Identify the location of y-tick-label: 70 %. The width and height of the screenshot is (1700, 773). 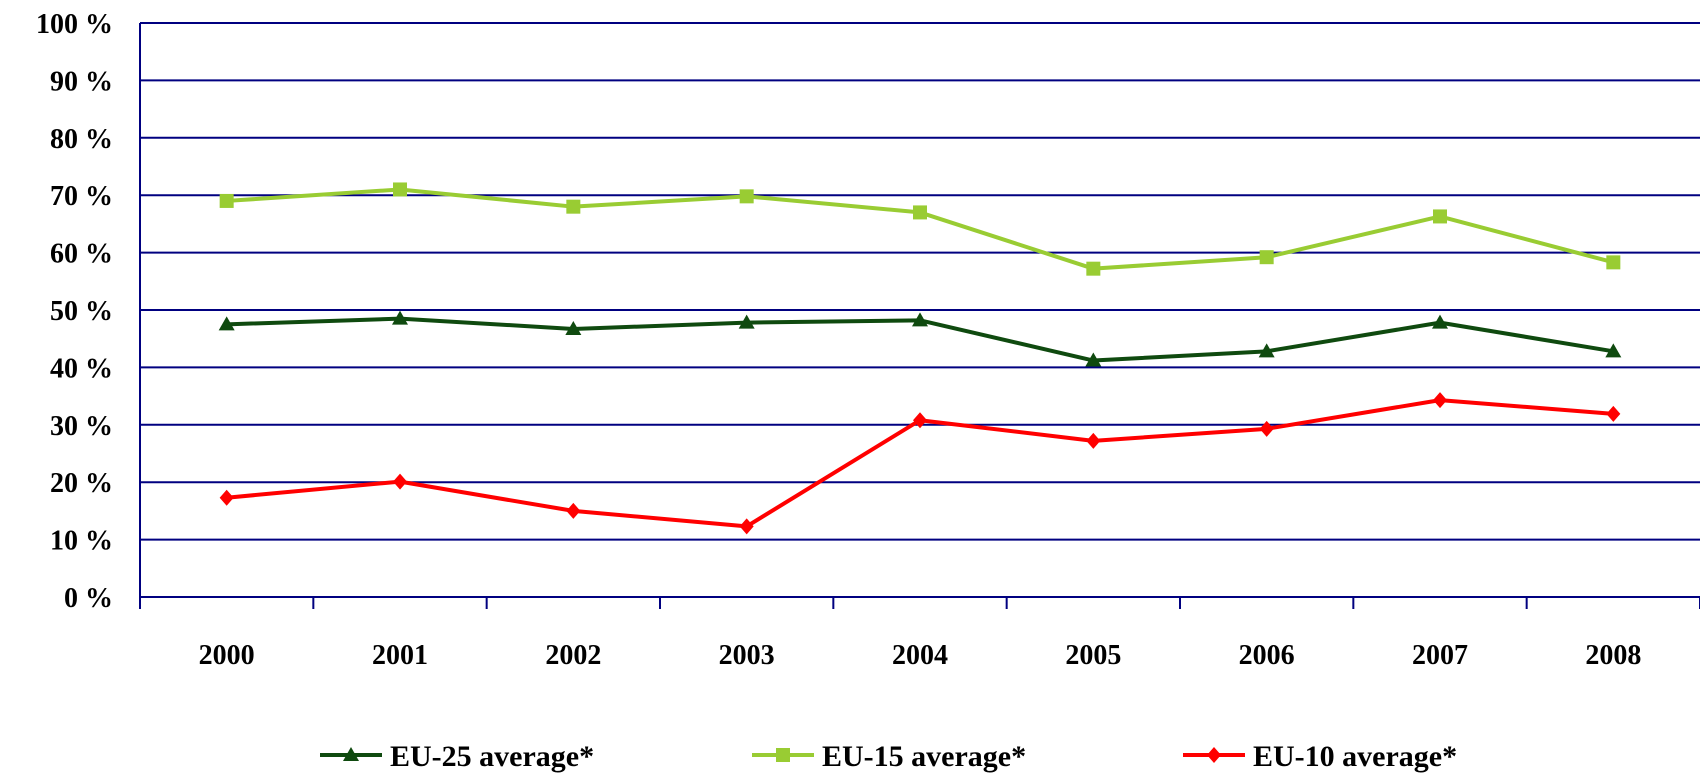
(81, 196).